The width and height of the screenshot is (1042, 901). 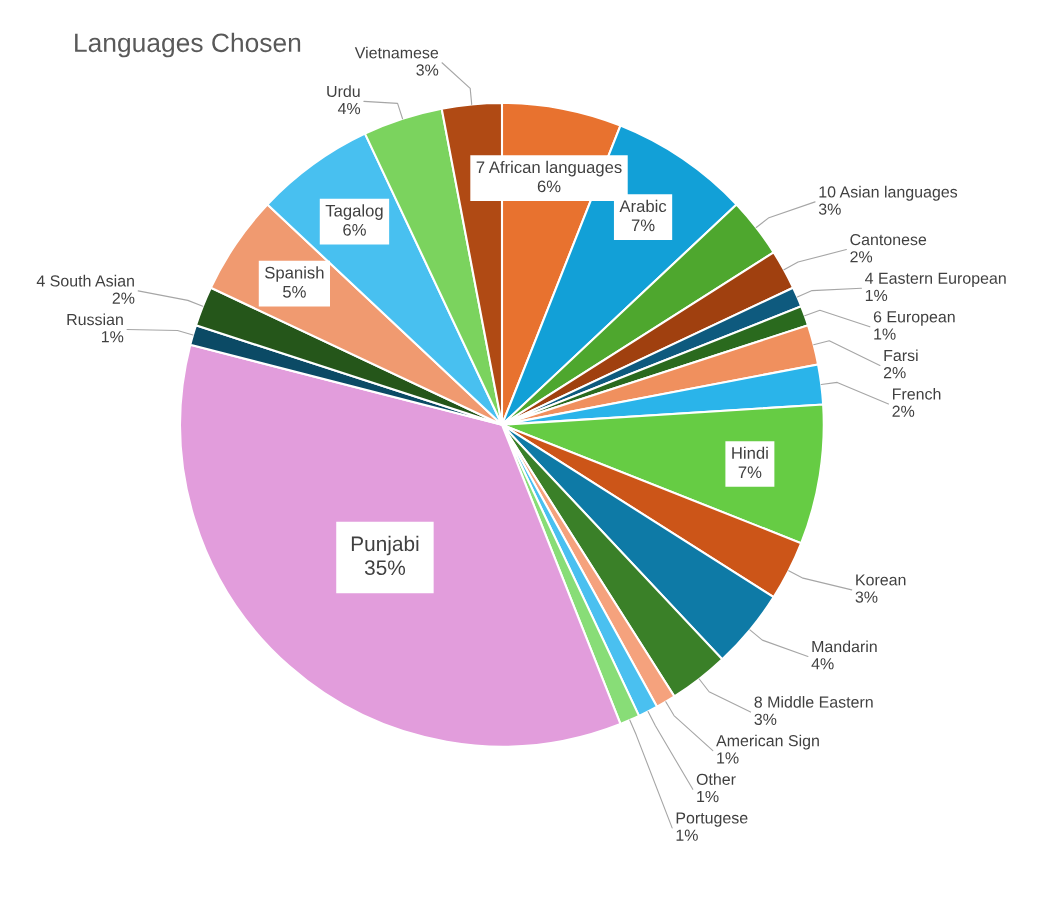 What do you see at coordinates (716, 779) in the screenshot?
I see `slice-label: Other` at bounding box center [716, 779].